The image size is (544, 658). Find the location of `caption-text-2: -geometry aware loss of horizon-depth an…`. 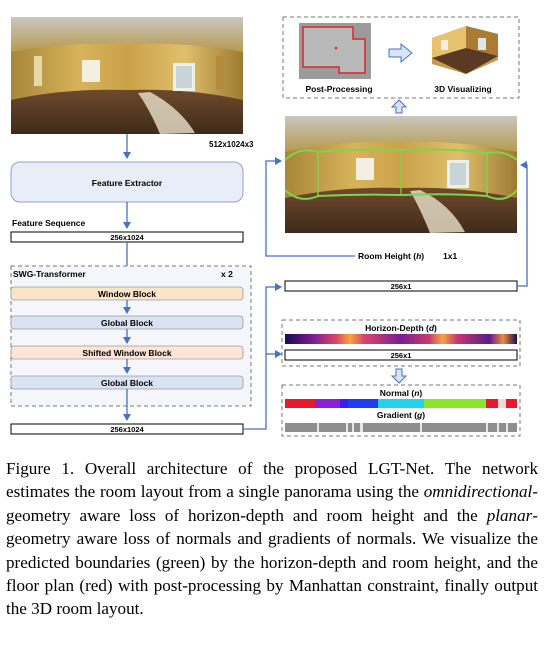

caption-text-2: -geometry aware loss of horizon-depth an… is located at coordinates (272, 503).